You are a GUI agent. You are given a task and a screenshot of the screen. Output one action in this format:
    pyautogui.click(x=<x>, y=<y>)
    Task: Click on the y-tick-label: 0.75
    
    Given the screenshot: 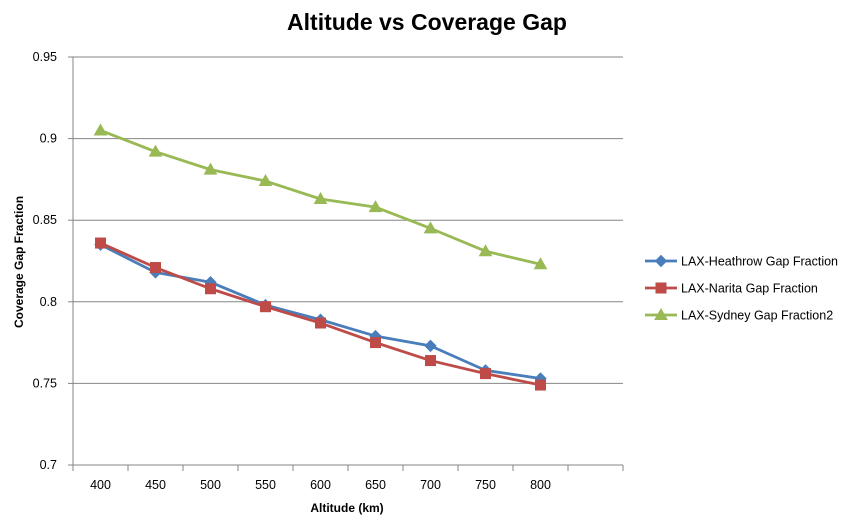 What is the action you would take?
    pyautogui.click(x=45, y=383)
    